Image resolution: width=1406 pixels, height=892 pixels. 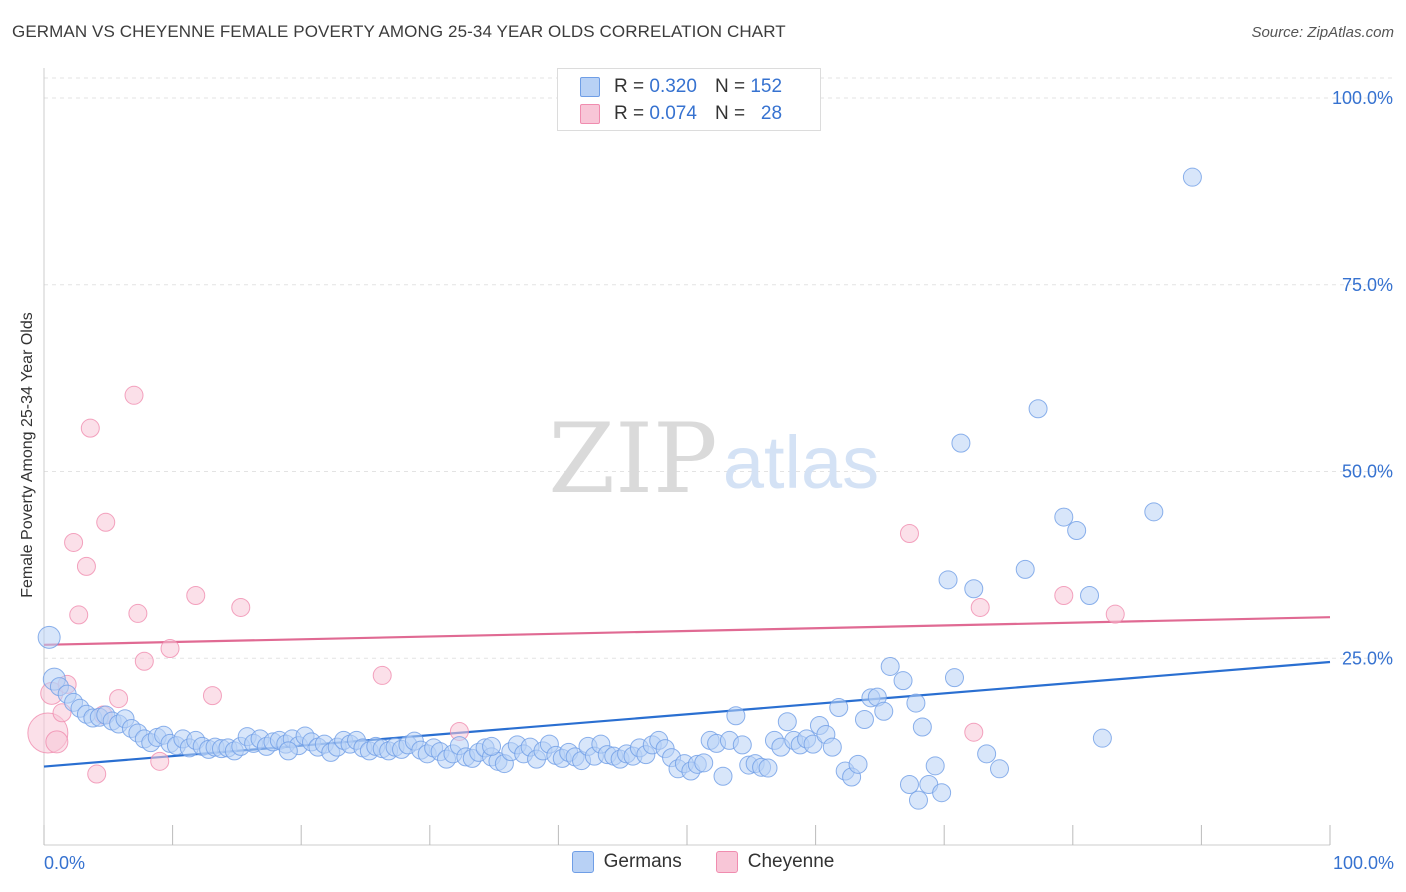 I want to click on y-axis-label: Female Poverty Among 25-34 Year Olds, so click(x=27, y=455).